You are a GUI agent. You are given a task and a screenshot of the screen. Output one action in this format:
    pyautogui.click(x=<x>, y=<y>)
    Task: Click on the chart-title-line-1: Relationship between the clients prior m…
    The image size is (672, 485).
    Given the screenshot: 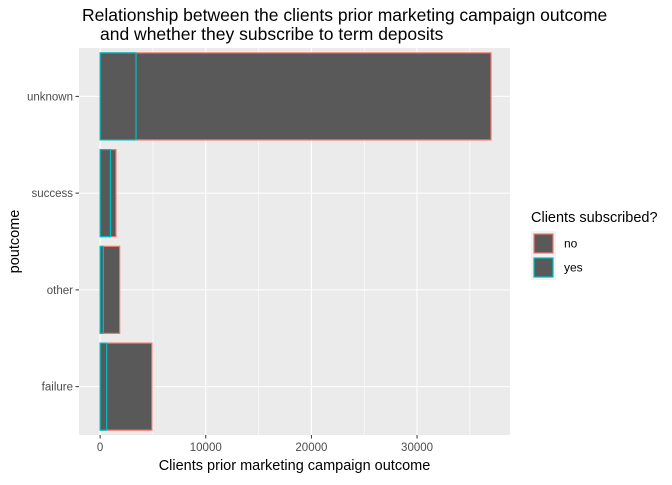 What is the action you would take?
    pyautogui.click(x=344, y=15)
    